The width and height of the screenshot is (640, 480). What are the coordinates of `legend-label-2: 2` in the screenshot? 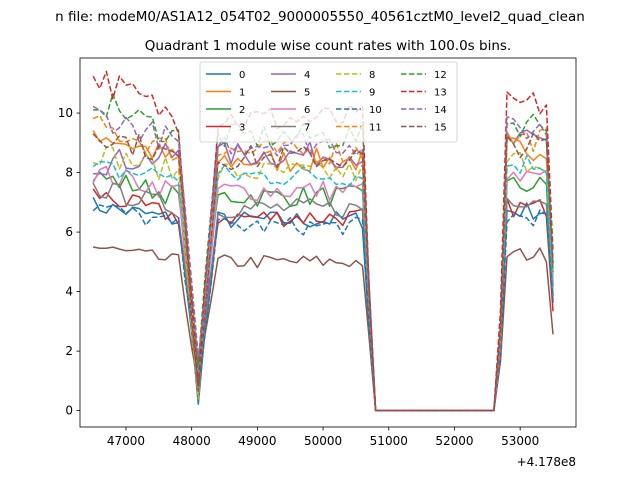 It's located at (242, 110).